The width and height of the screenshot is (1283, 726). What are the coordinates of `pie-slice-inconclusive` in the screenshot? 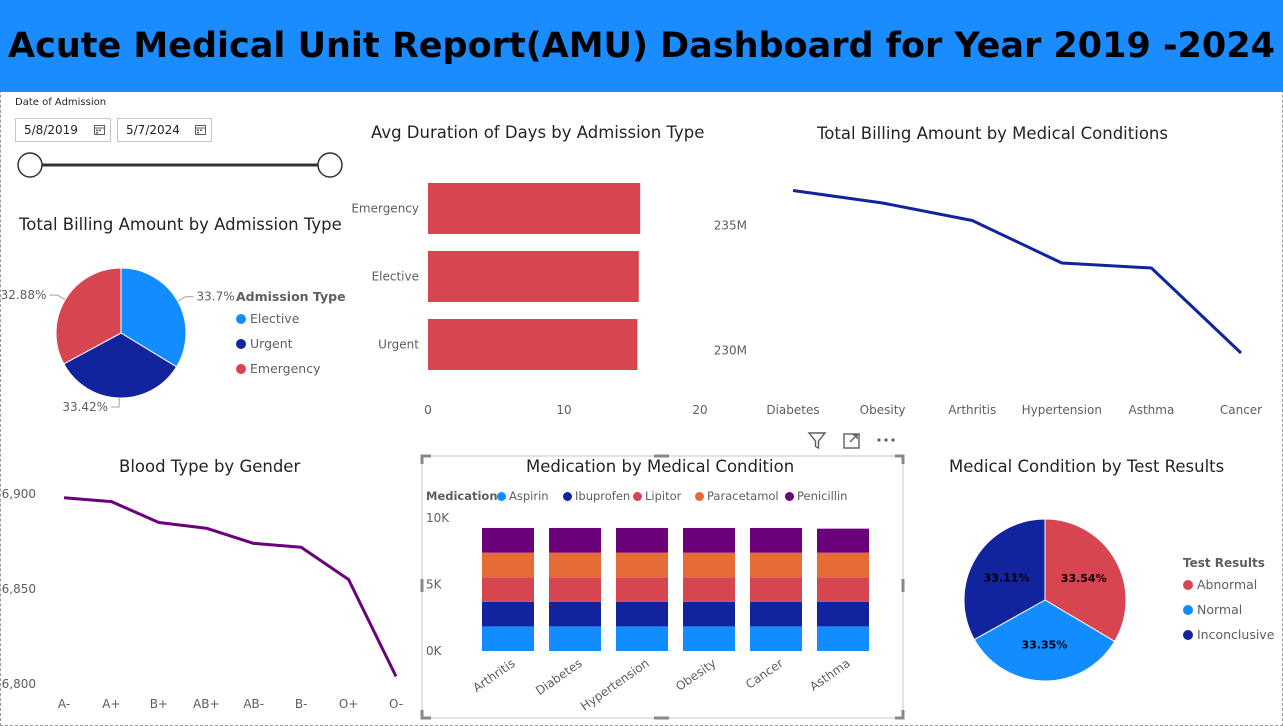 It's located at (1004, 579).